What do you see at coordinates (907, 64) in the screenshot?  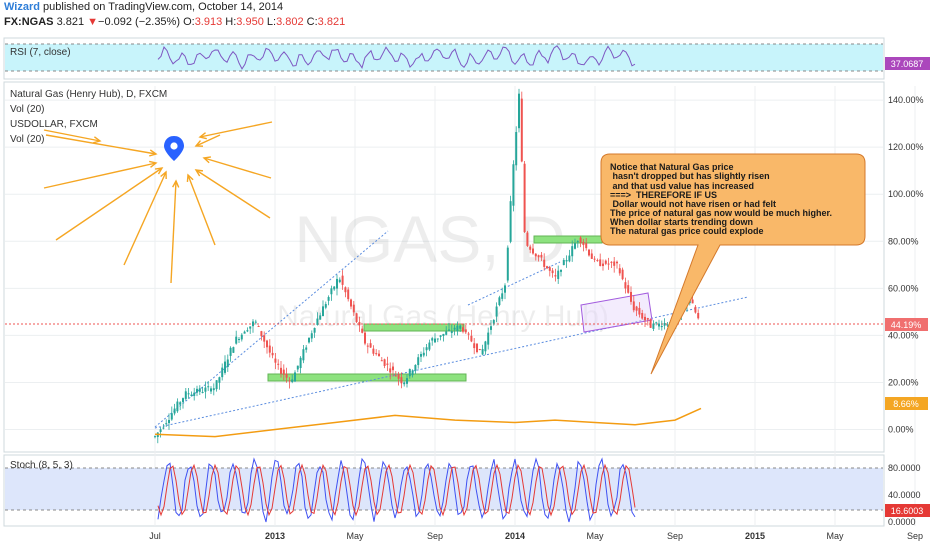 I see `rsi-last-value: 37.0687` at bounding box center [907, 64].